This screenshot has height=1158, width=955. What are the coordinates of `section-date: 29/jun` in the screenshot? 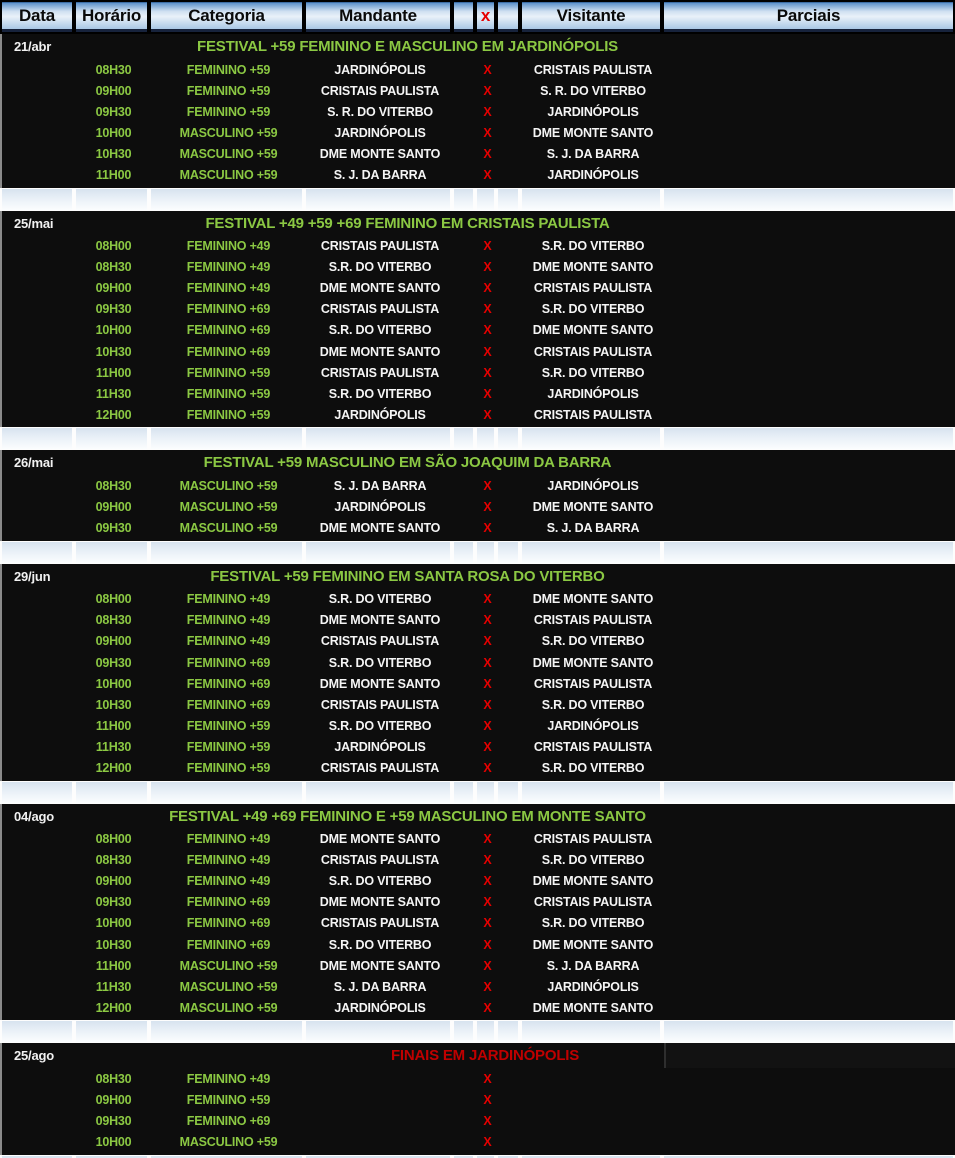 It's located at (32, 576).